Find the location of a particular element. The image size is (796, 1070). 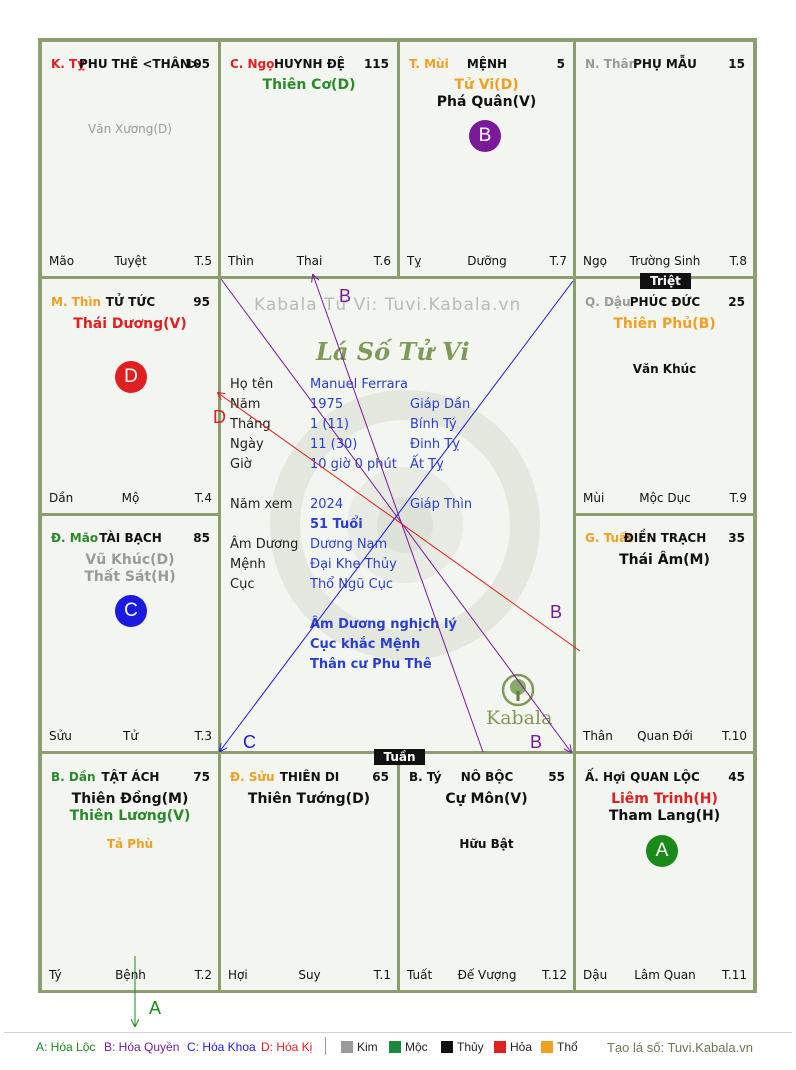

tuan-tag: Tuần is located at coordinates (399, 757).